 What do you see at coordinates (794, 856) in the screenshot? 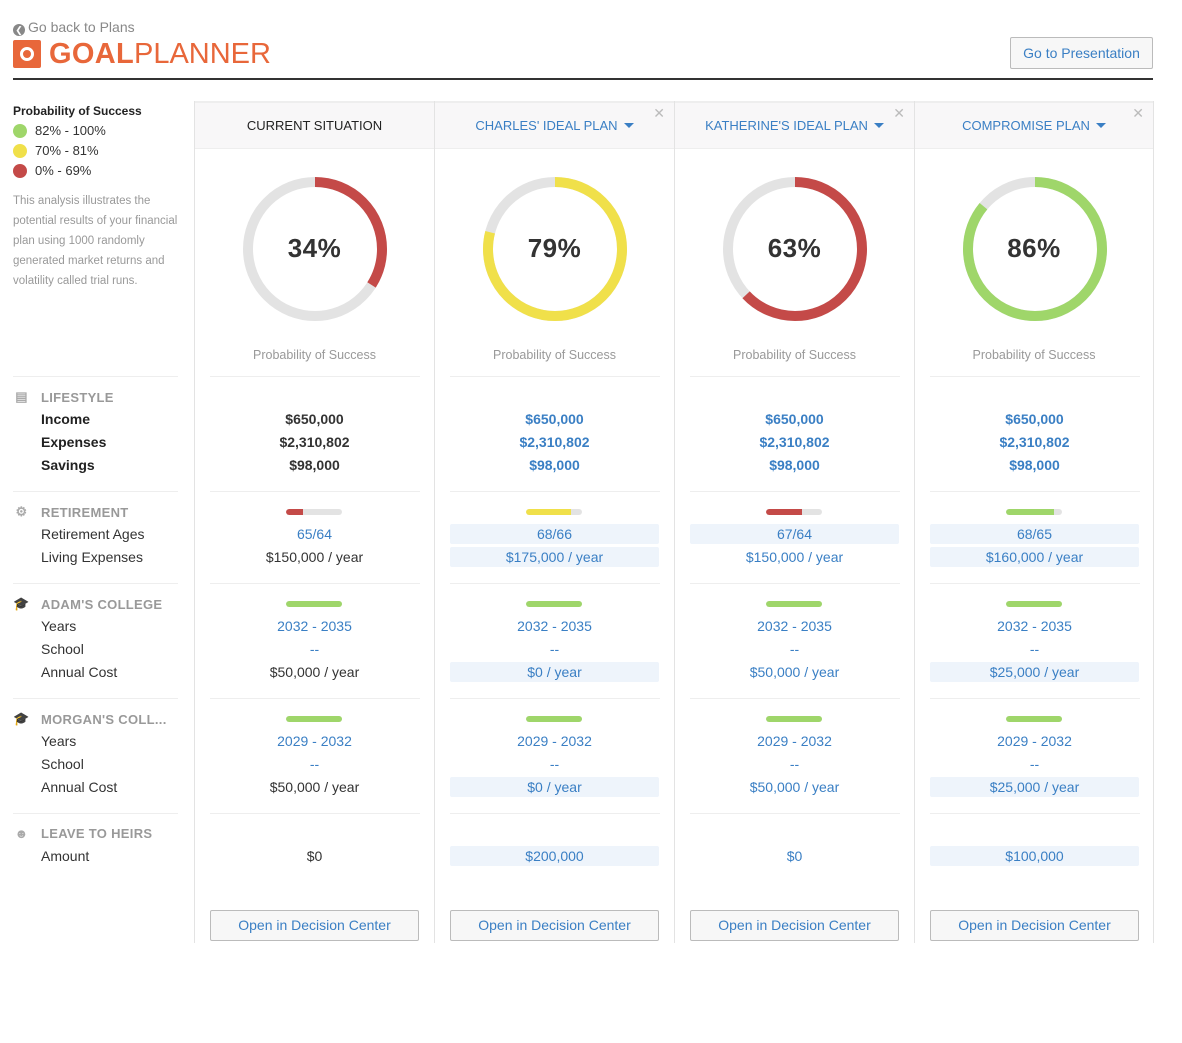
I see `heirs-amount-value: $0` at bounding box center [794, 856].